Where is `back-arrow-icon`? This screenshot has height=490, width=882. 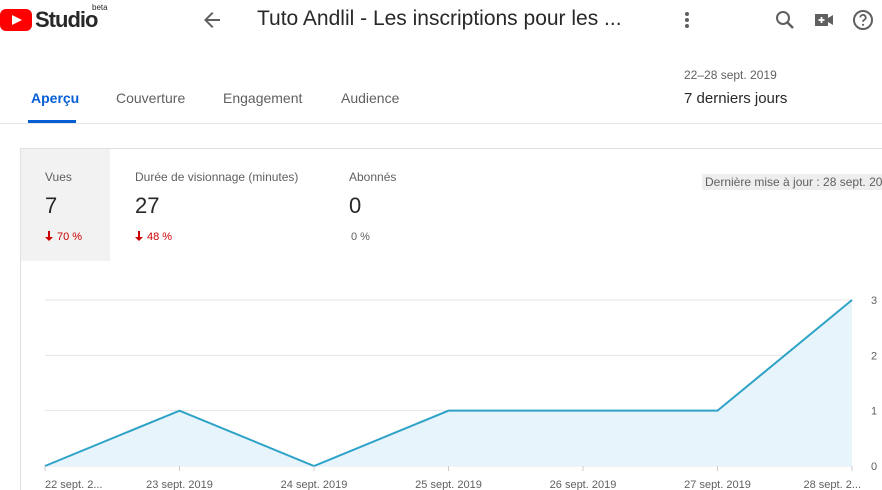
back-arrow-icon is located at coordinates (212, 20).